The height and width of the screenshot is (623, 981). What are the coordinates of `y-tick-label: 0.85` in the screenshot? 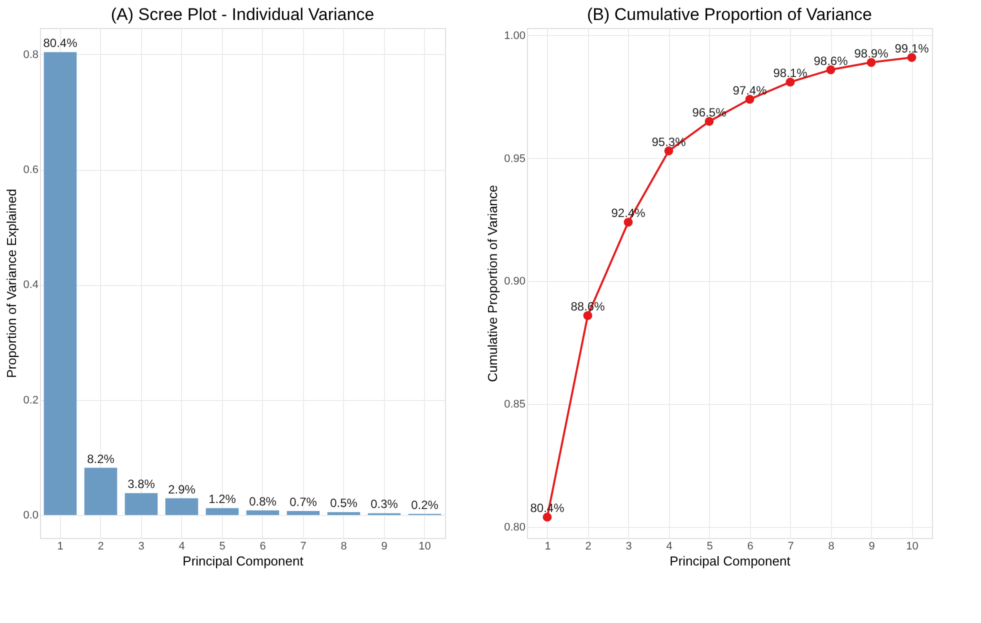 It's located at (515, 404).